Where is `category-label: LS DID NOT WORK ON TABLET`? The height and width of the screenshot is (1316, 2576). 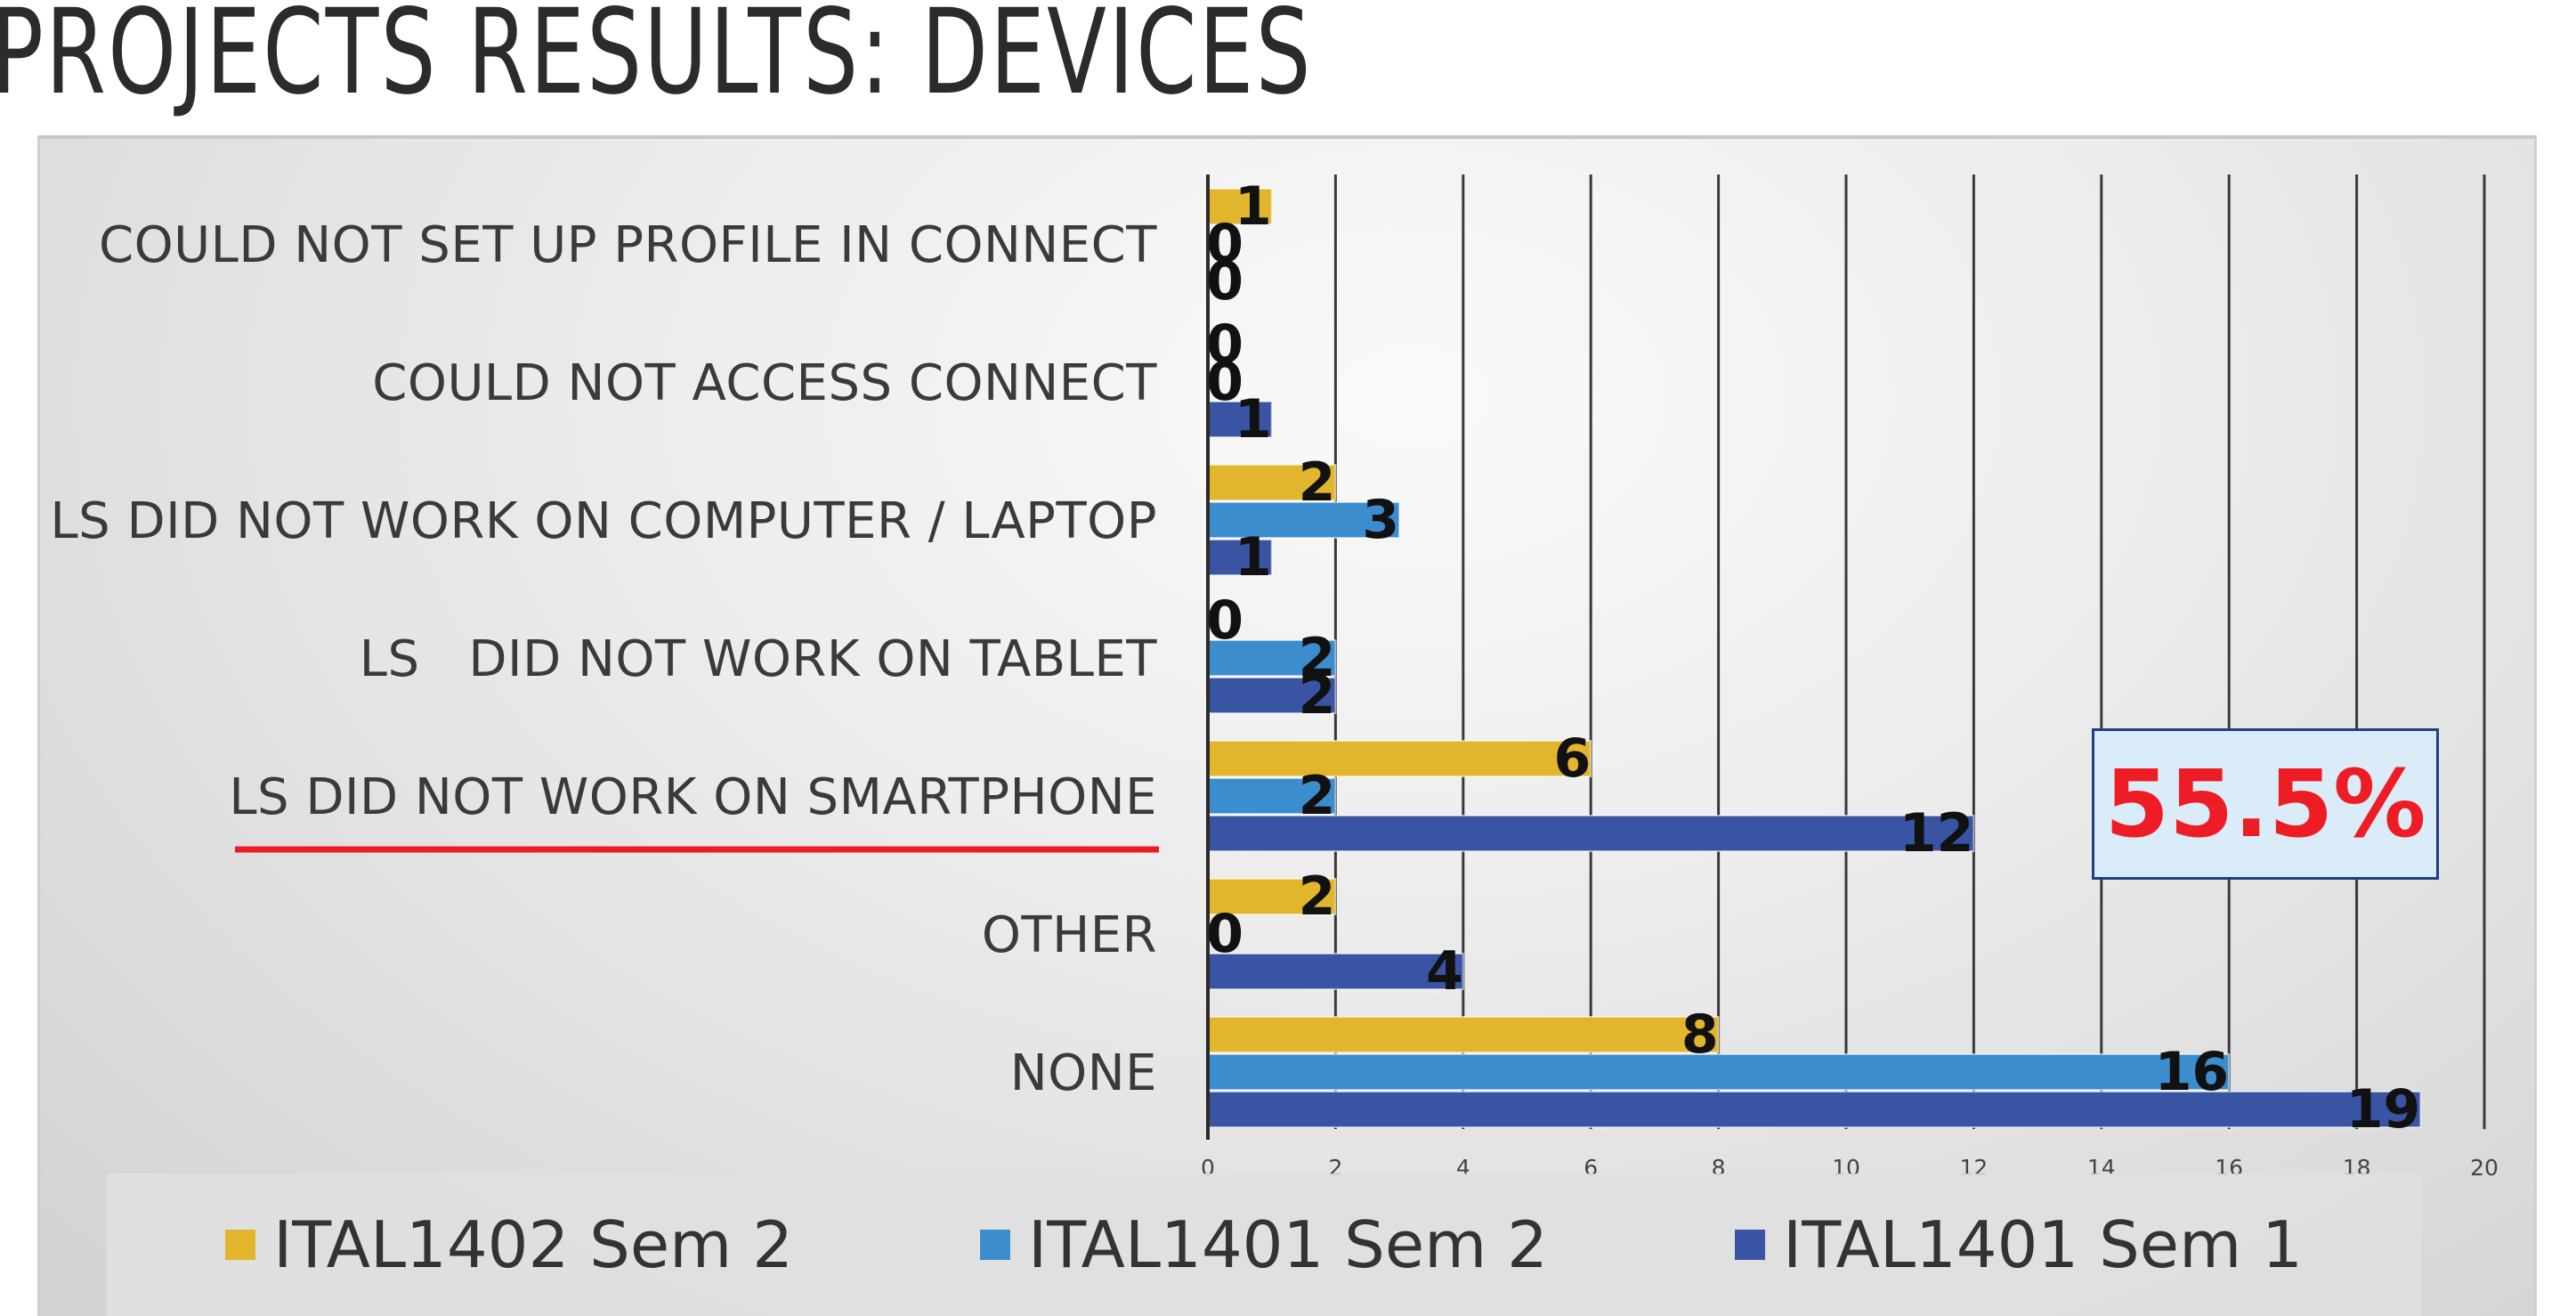
category-label: LS DID NOT WORK ON TABLET is located at coordinates (759, 659).